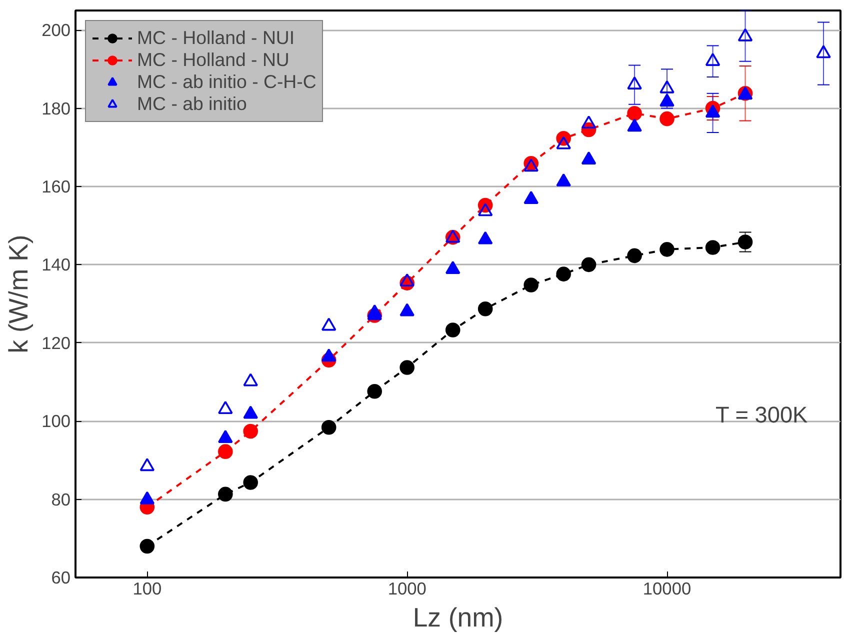 Image resolution: width=864 pixels, height=639 pixels. Describe the element at coordinates (56, 30) in the screenshot. I see `y-tick-label: 200` at that location.